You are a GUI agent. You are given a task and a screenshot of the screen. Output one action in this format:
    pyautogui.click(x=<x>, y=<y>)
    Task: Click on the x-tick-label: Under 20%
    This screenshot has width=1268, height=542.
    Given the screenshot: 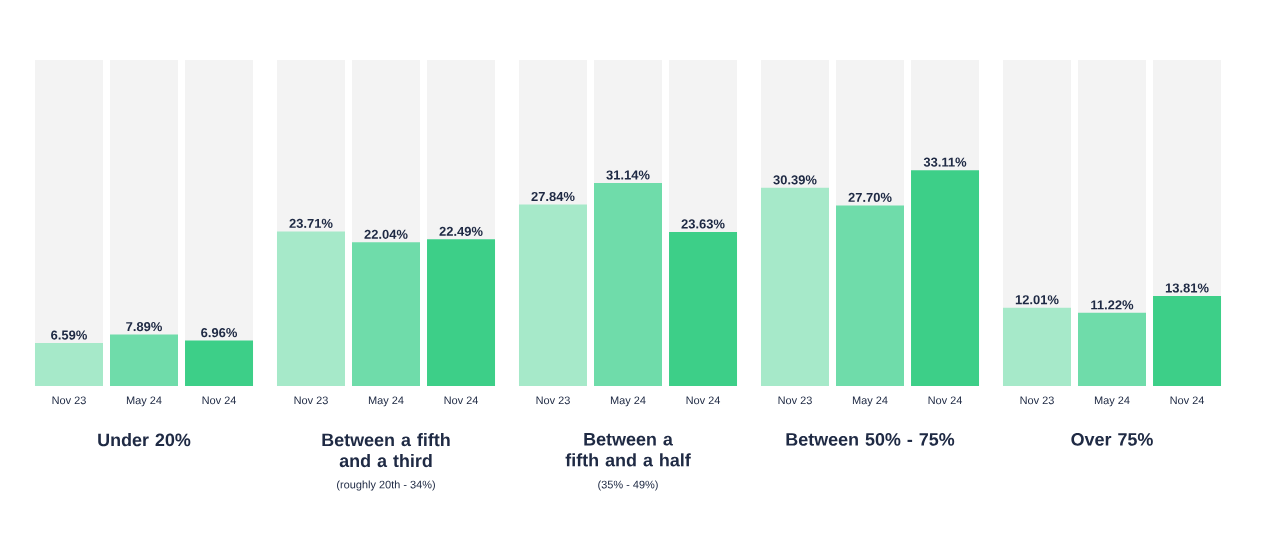 What is the action you would take?
    pyautogui.click(x=144, y=440)
    